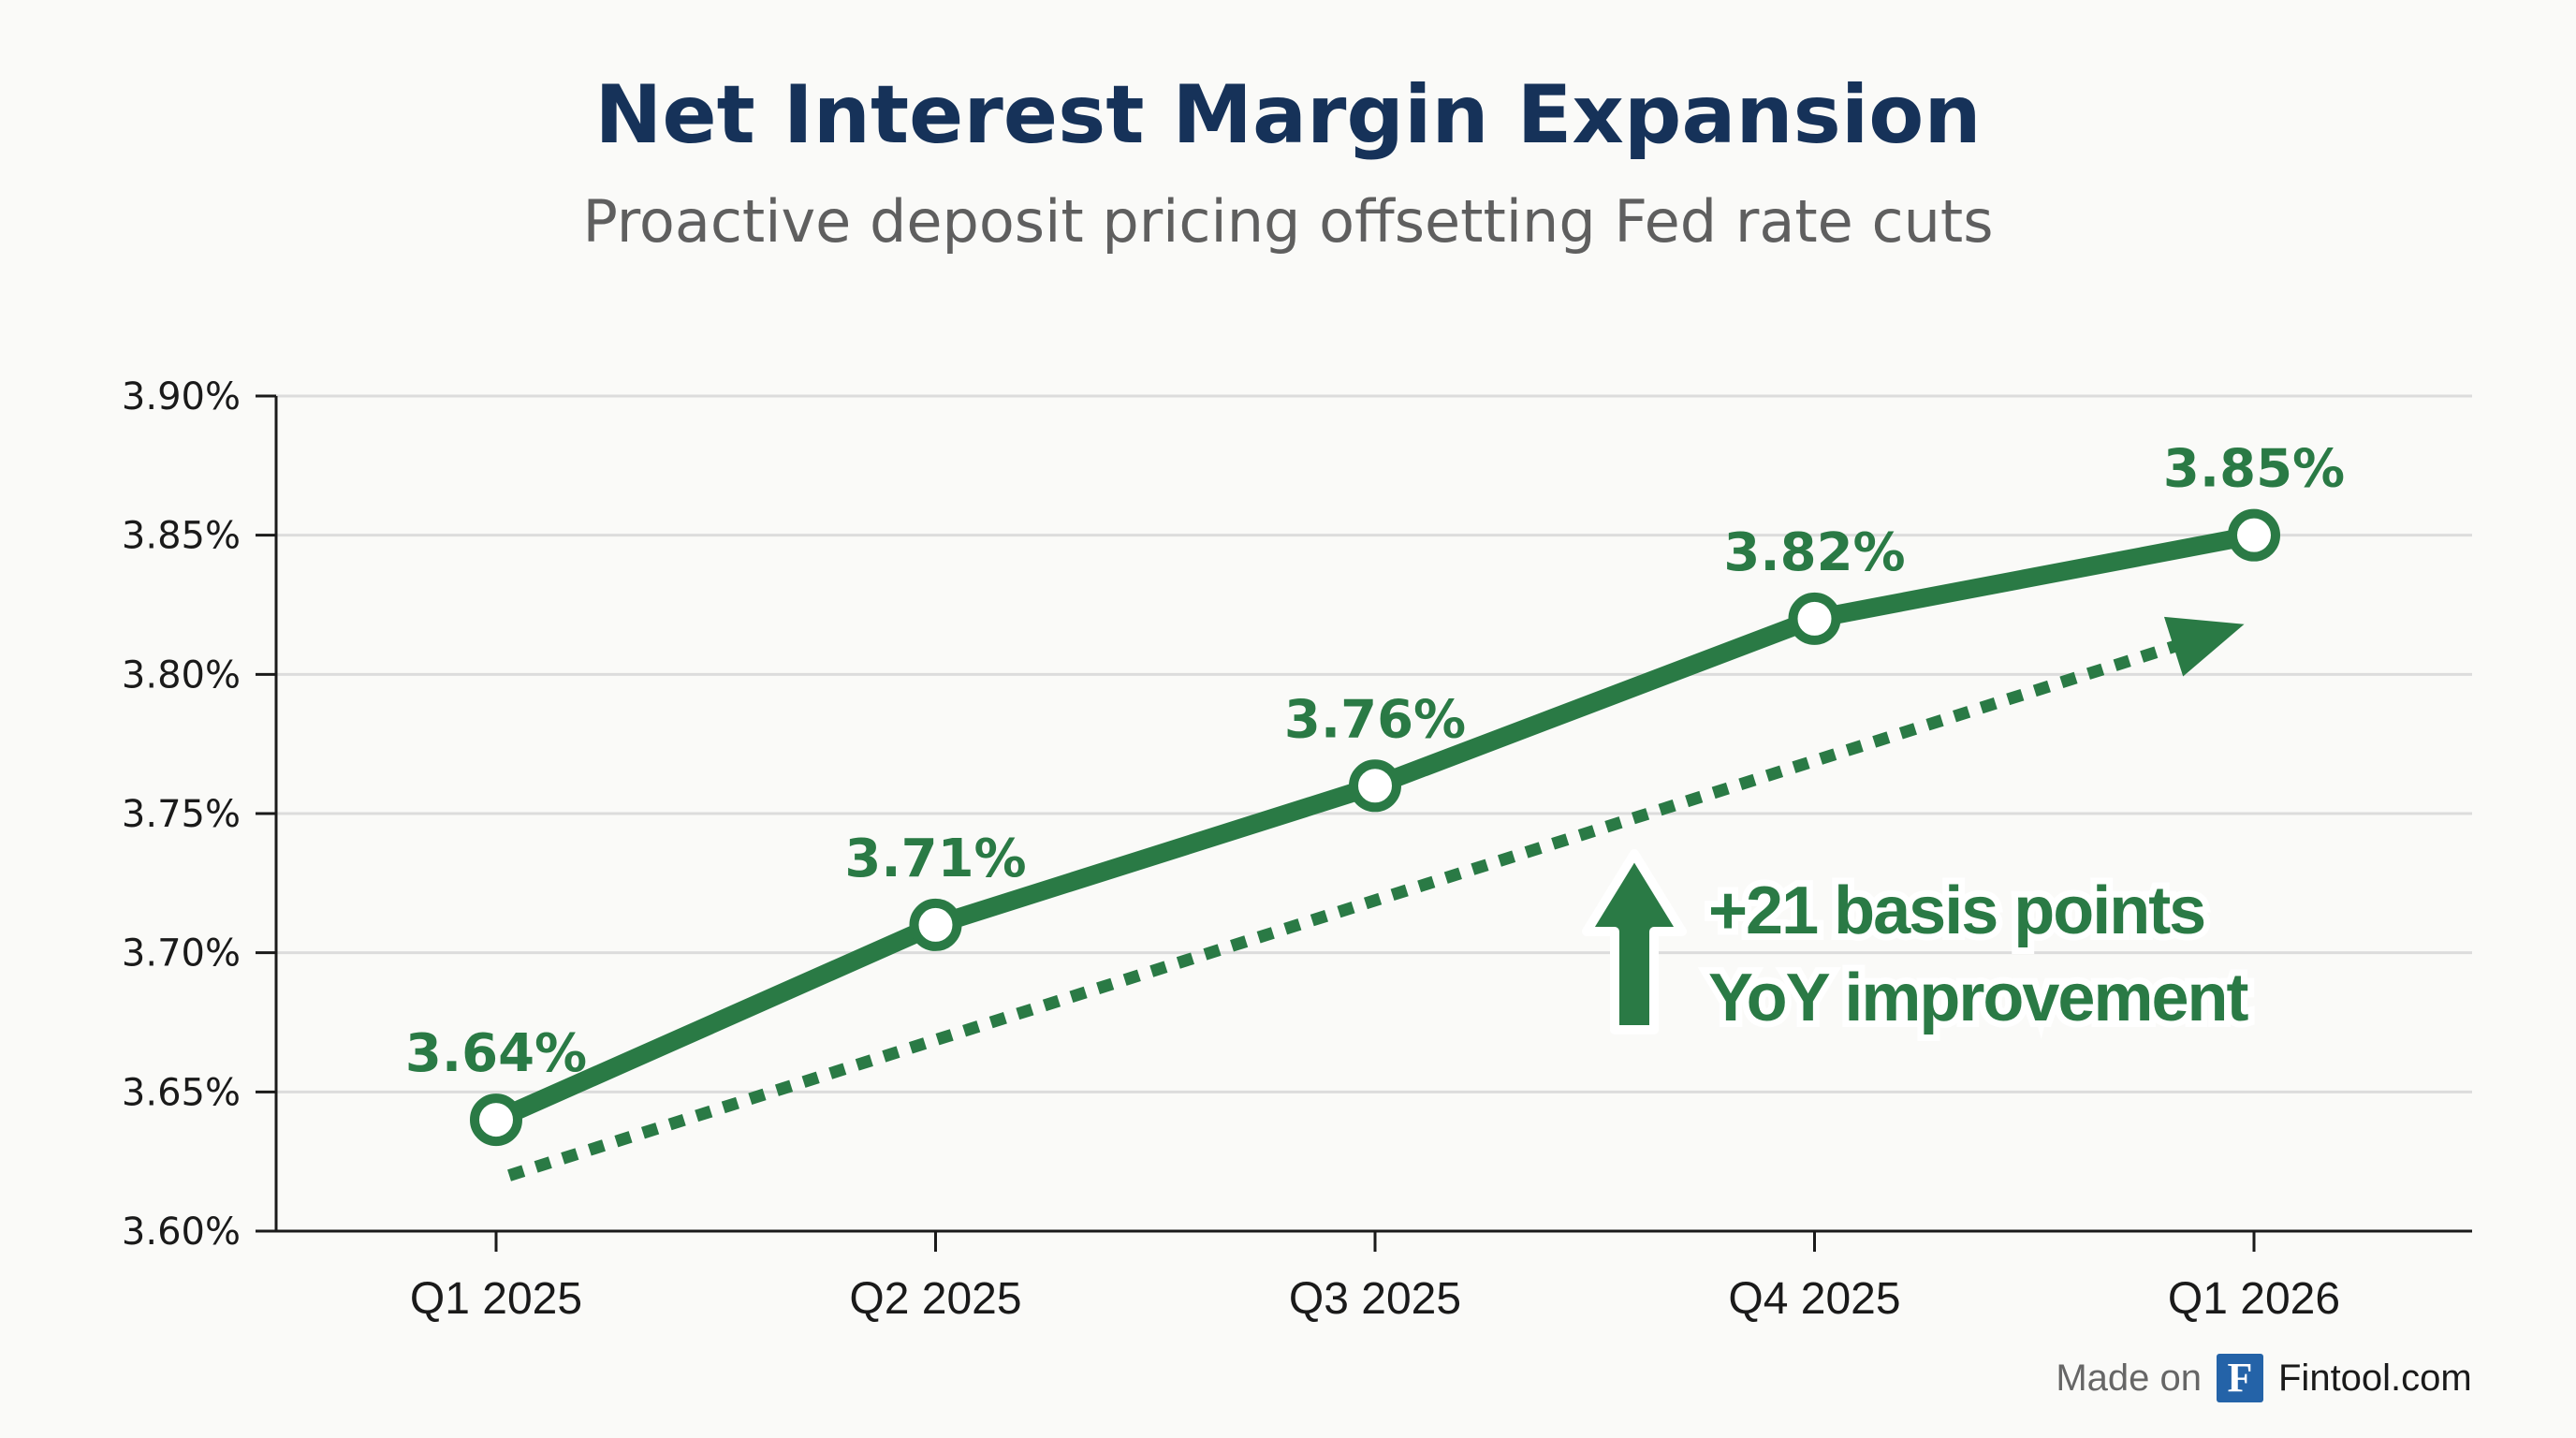  What do you see at coordinates (935, 859) in the screenshot?
I see `data-label: 3.71%` at bounding box center [935, 859].